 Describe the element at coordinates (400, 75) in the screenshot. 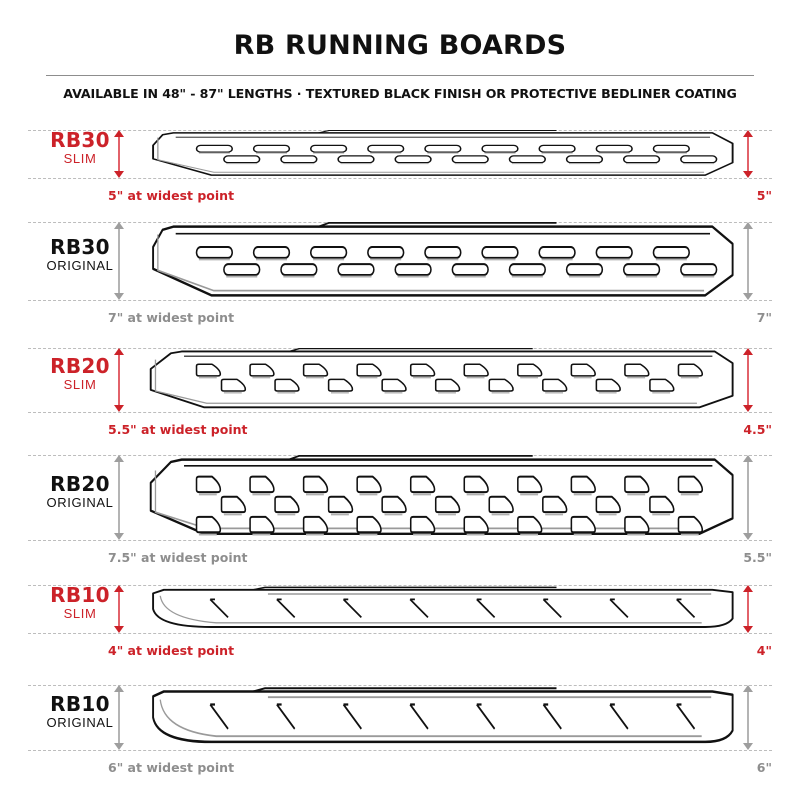

I see `header-divider` at that location.